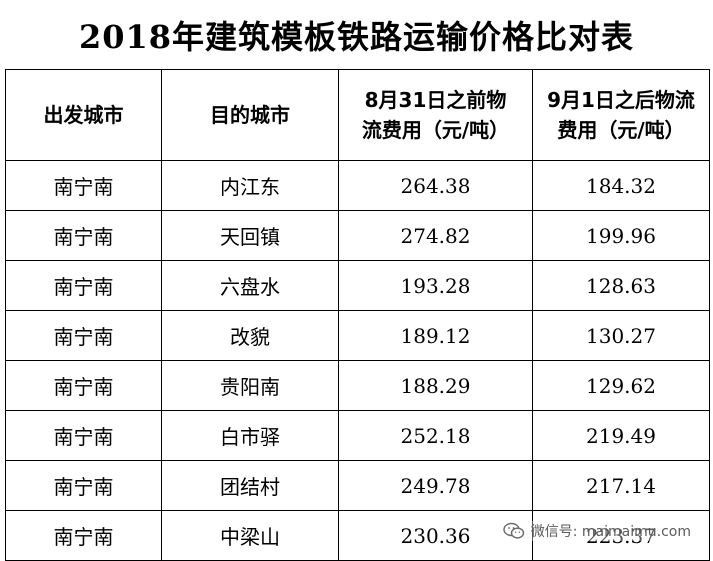 This screenshot has width=713, height=561. Describe the element at coordinates (435, 535) in the screenshot. I see `cell-before-fee: 230.36` at that location.